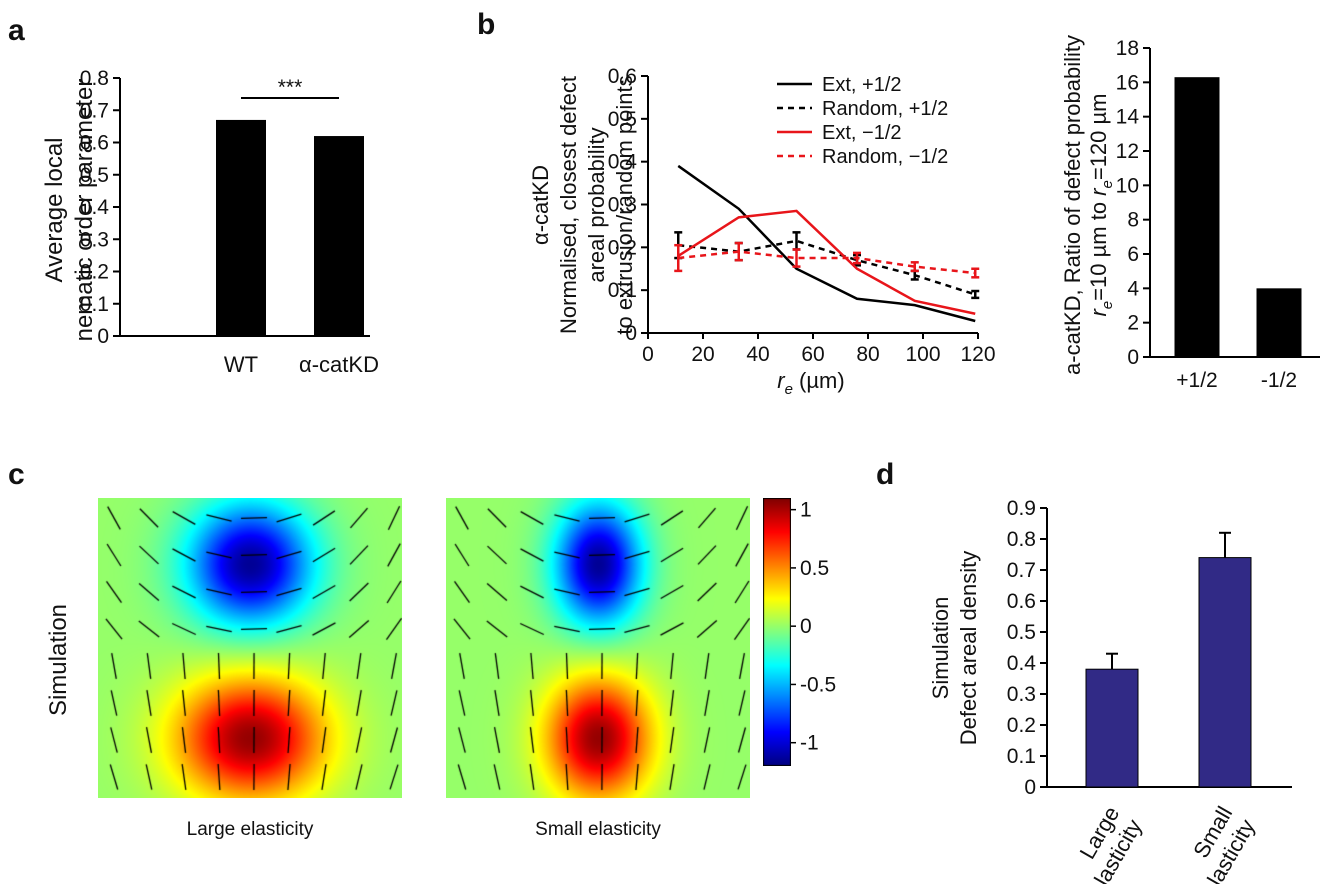 This screenshot has width=1334, height=889. What do you see at coordinates (54, 210) in the screenshot?
I see `a-y-label-line: Average local` at bounding box center [54, 210].